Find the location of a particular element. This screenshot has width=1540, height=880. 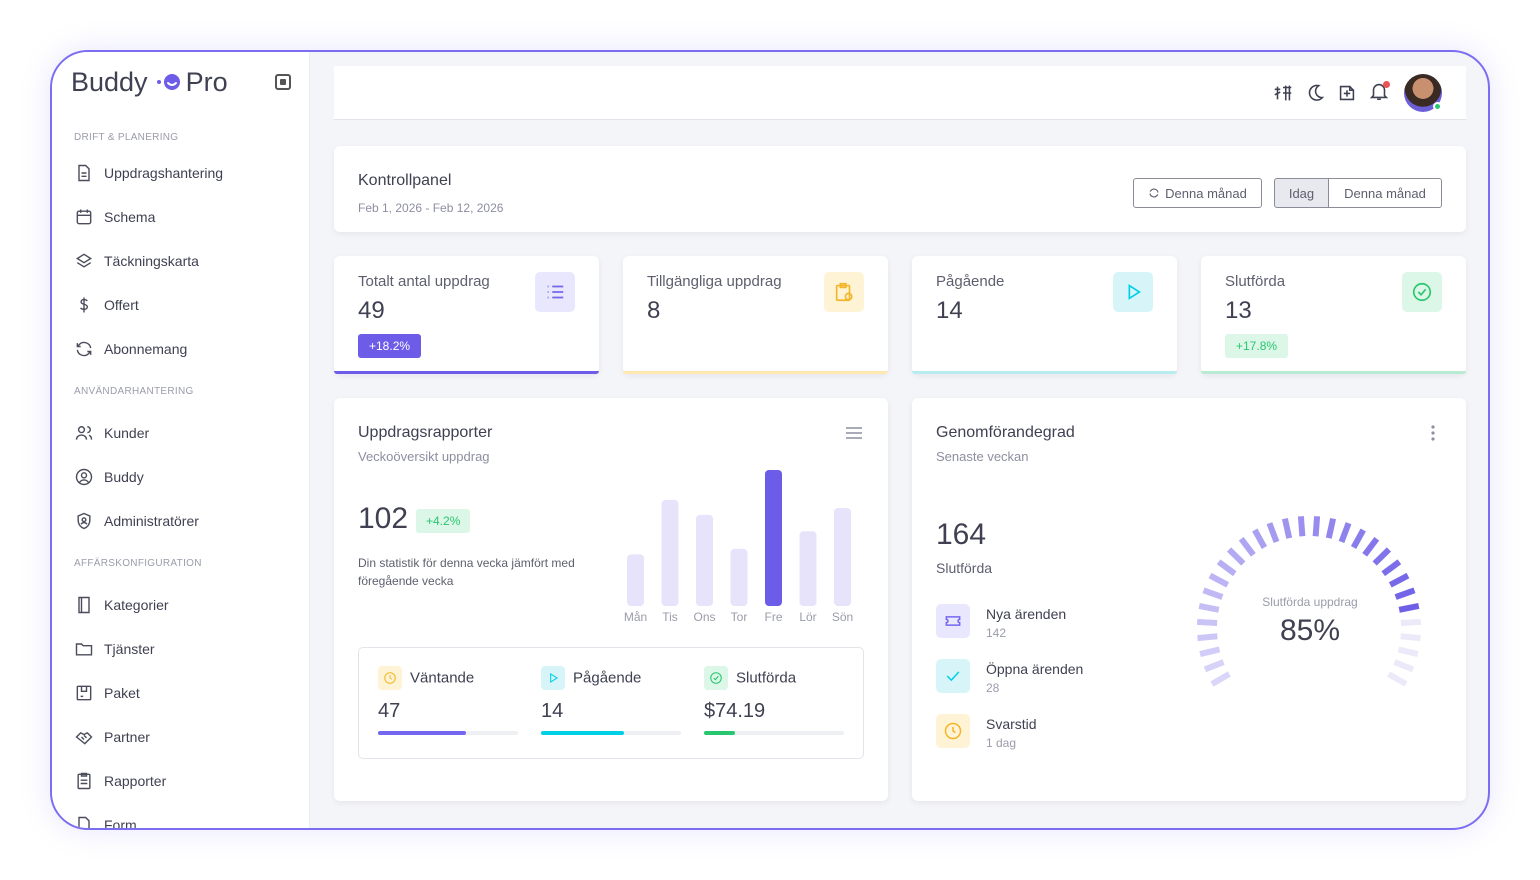

refresh-icon is located at coordinates (84, 349).